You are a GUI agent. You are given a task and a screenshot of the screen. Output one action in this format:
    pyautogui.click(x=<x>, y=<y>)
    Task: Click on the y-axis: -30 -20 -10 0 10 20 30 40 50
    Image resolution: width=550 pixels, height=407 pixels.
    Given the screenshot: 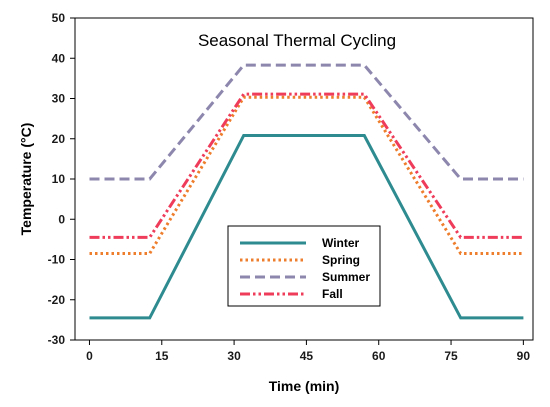 What is the action you would take?
    pyautogui.click(x=61, y=179)
    